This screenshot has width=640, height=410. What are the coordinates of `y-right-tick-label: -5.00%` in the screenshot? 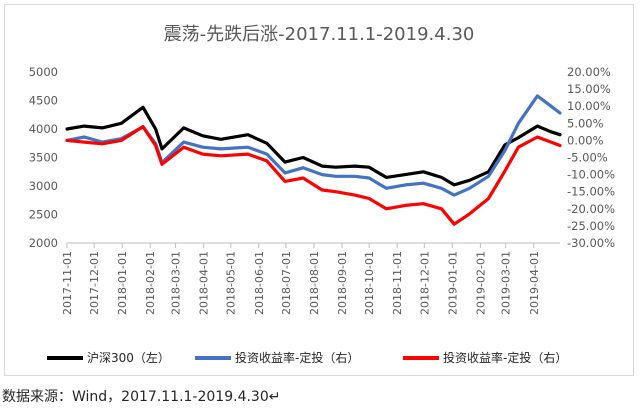 It's located at (587, 158).